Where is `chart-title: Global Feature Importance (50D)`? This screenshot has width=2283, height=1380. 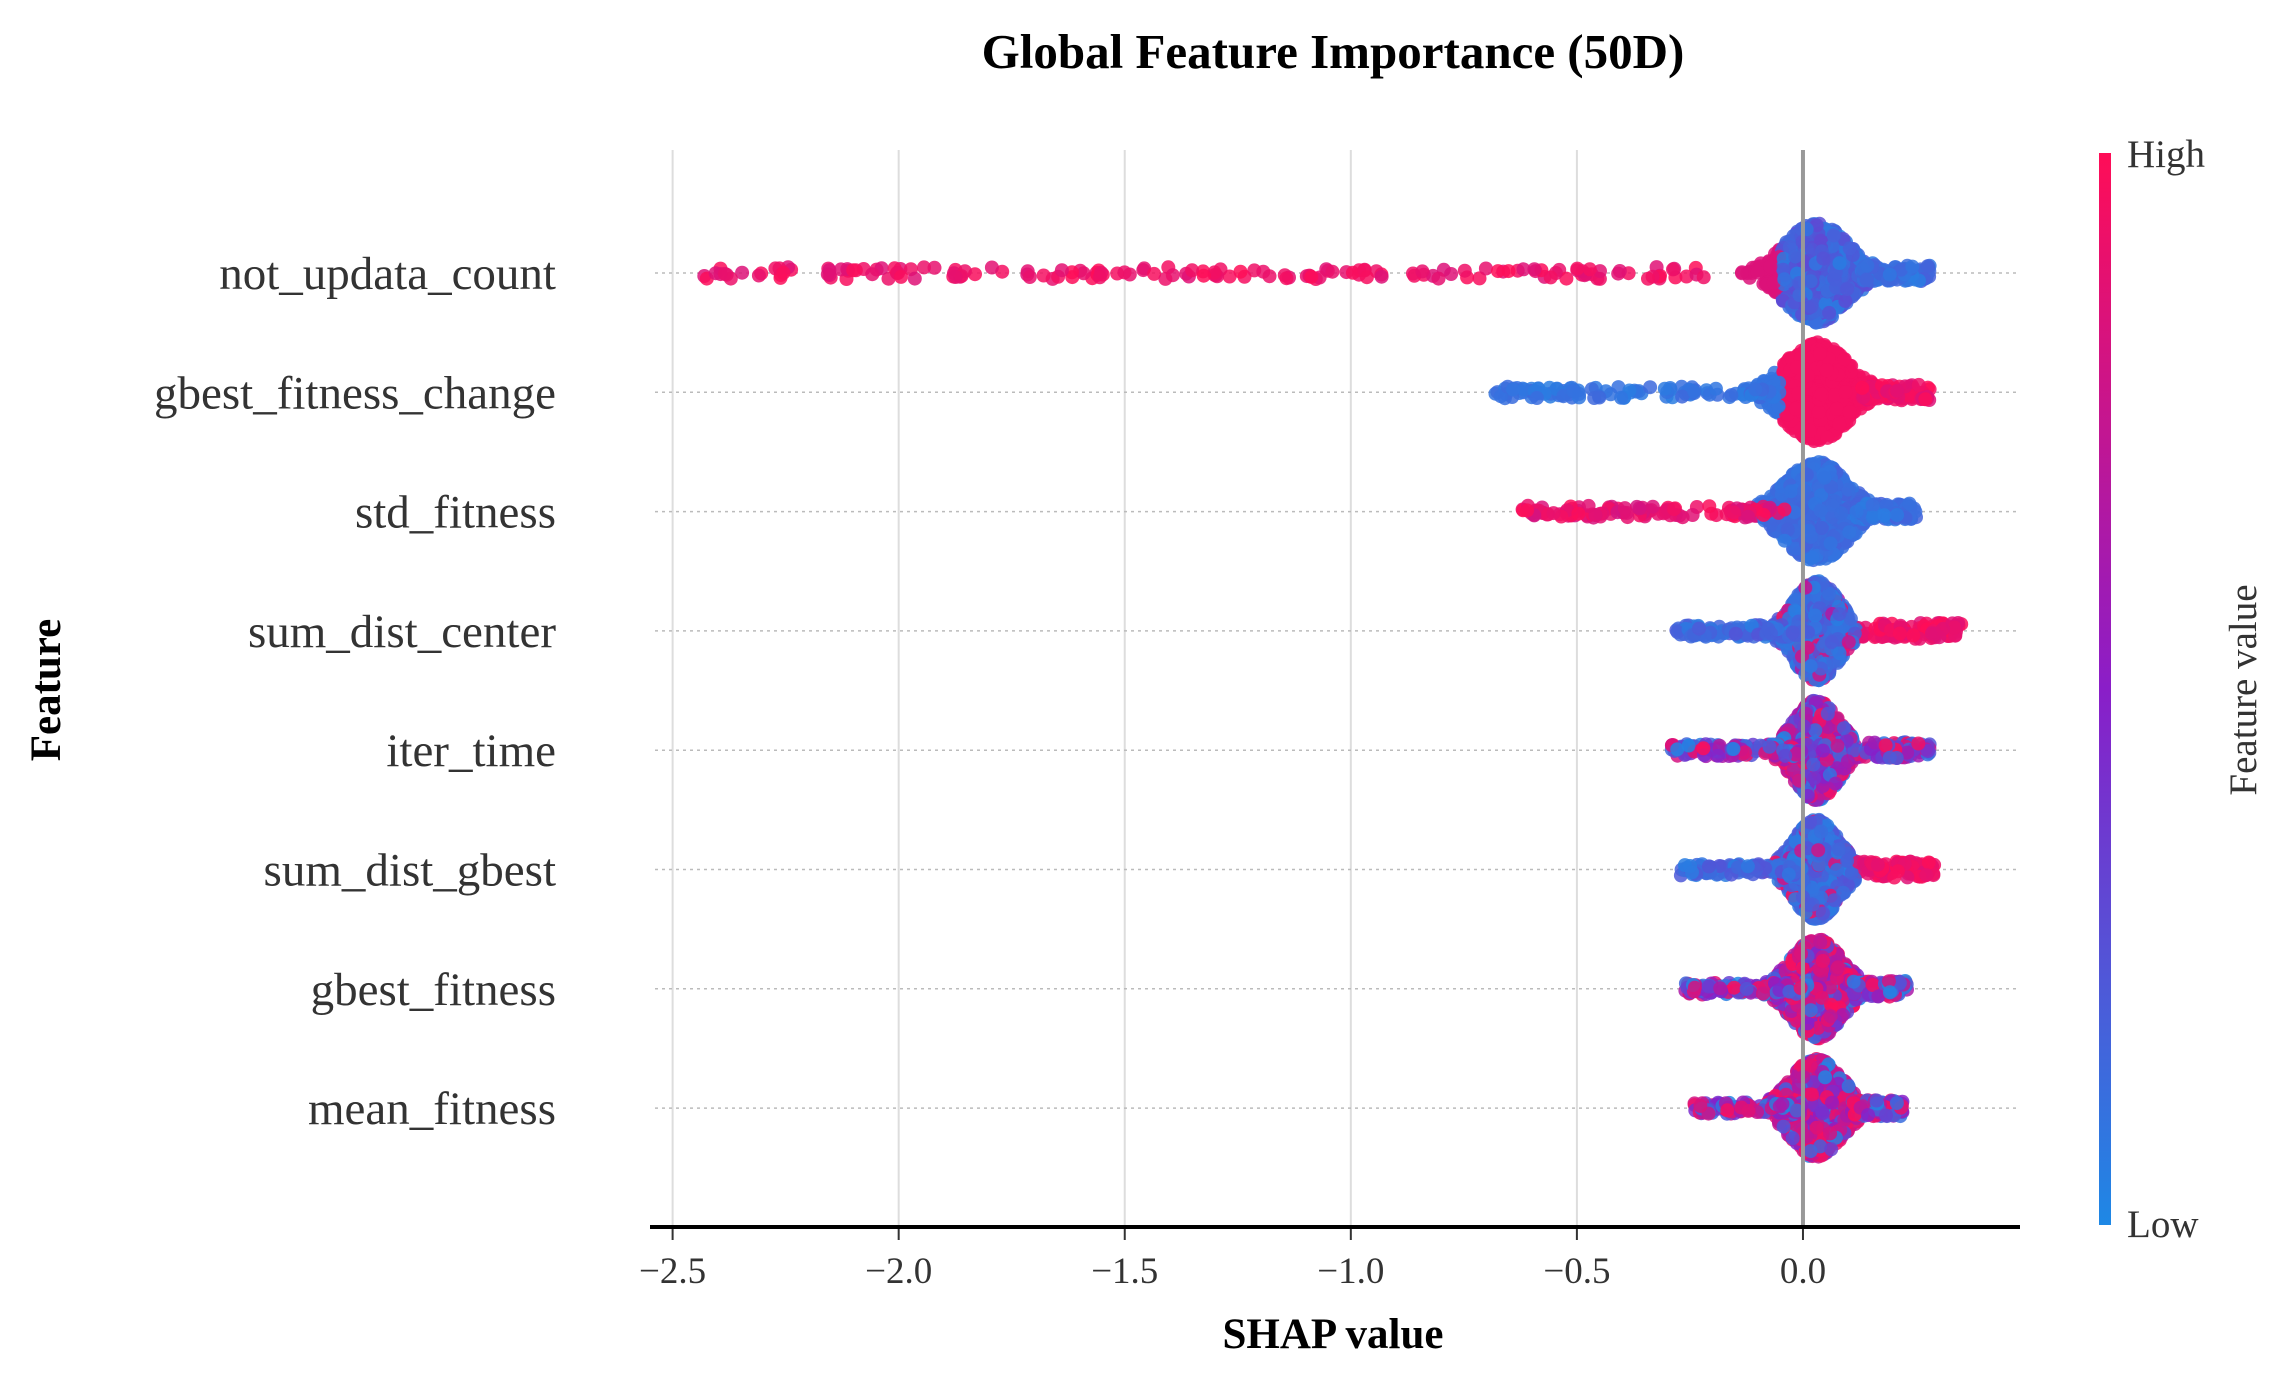
chart-title: Global Feature Importance (50D) is located at coordinates (1333, 51).